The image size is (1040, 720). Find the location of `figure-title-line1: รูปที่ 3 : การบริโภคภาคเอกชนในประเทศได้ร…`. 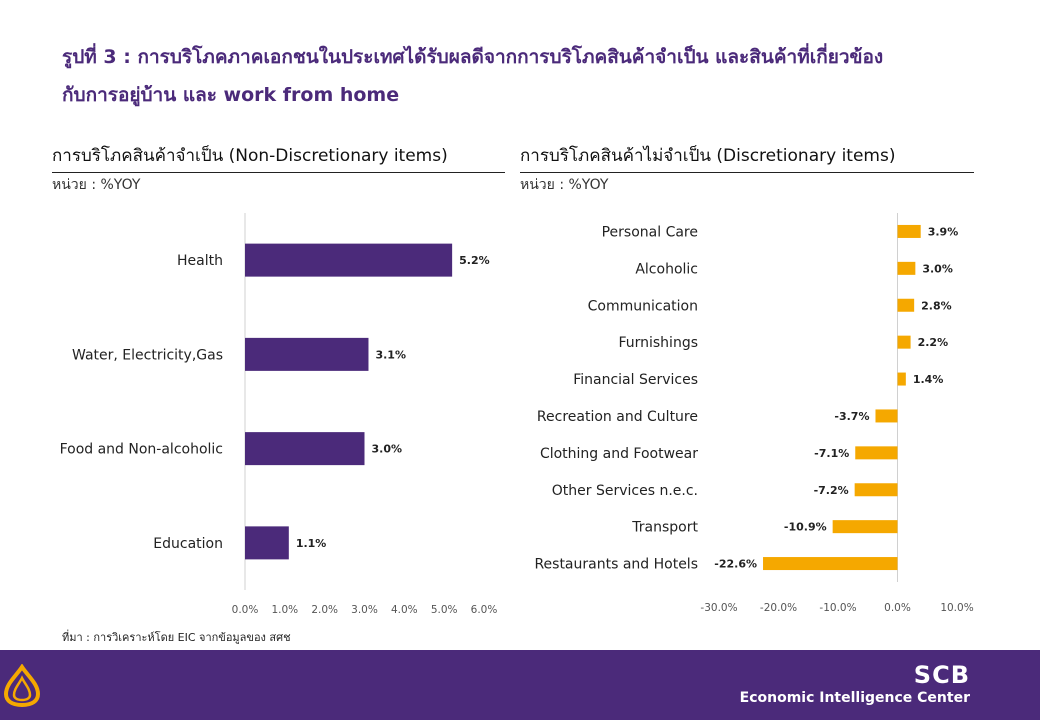

figure-title-line1: รูปที่ 3 : การบริโภคภาคเอกชนในประเทศได้ร… is located at coordinates (473, 57).